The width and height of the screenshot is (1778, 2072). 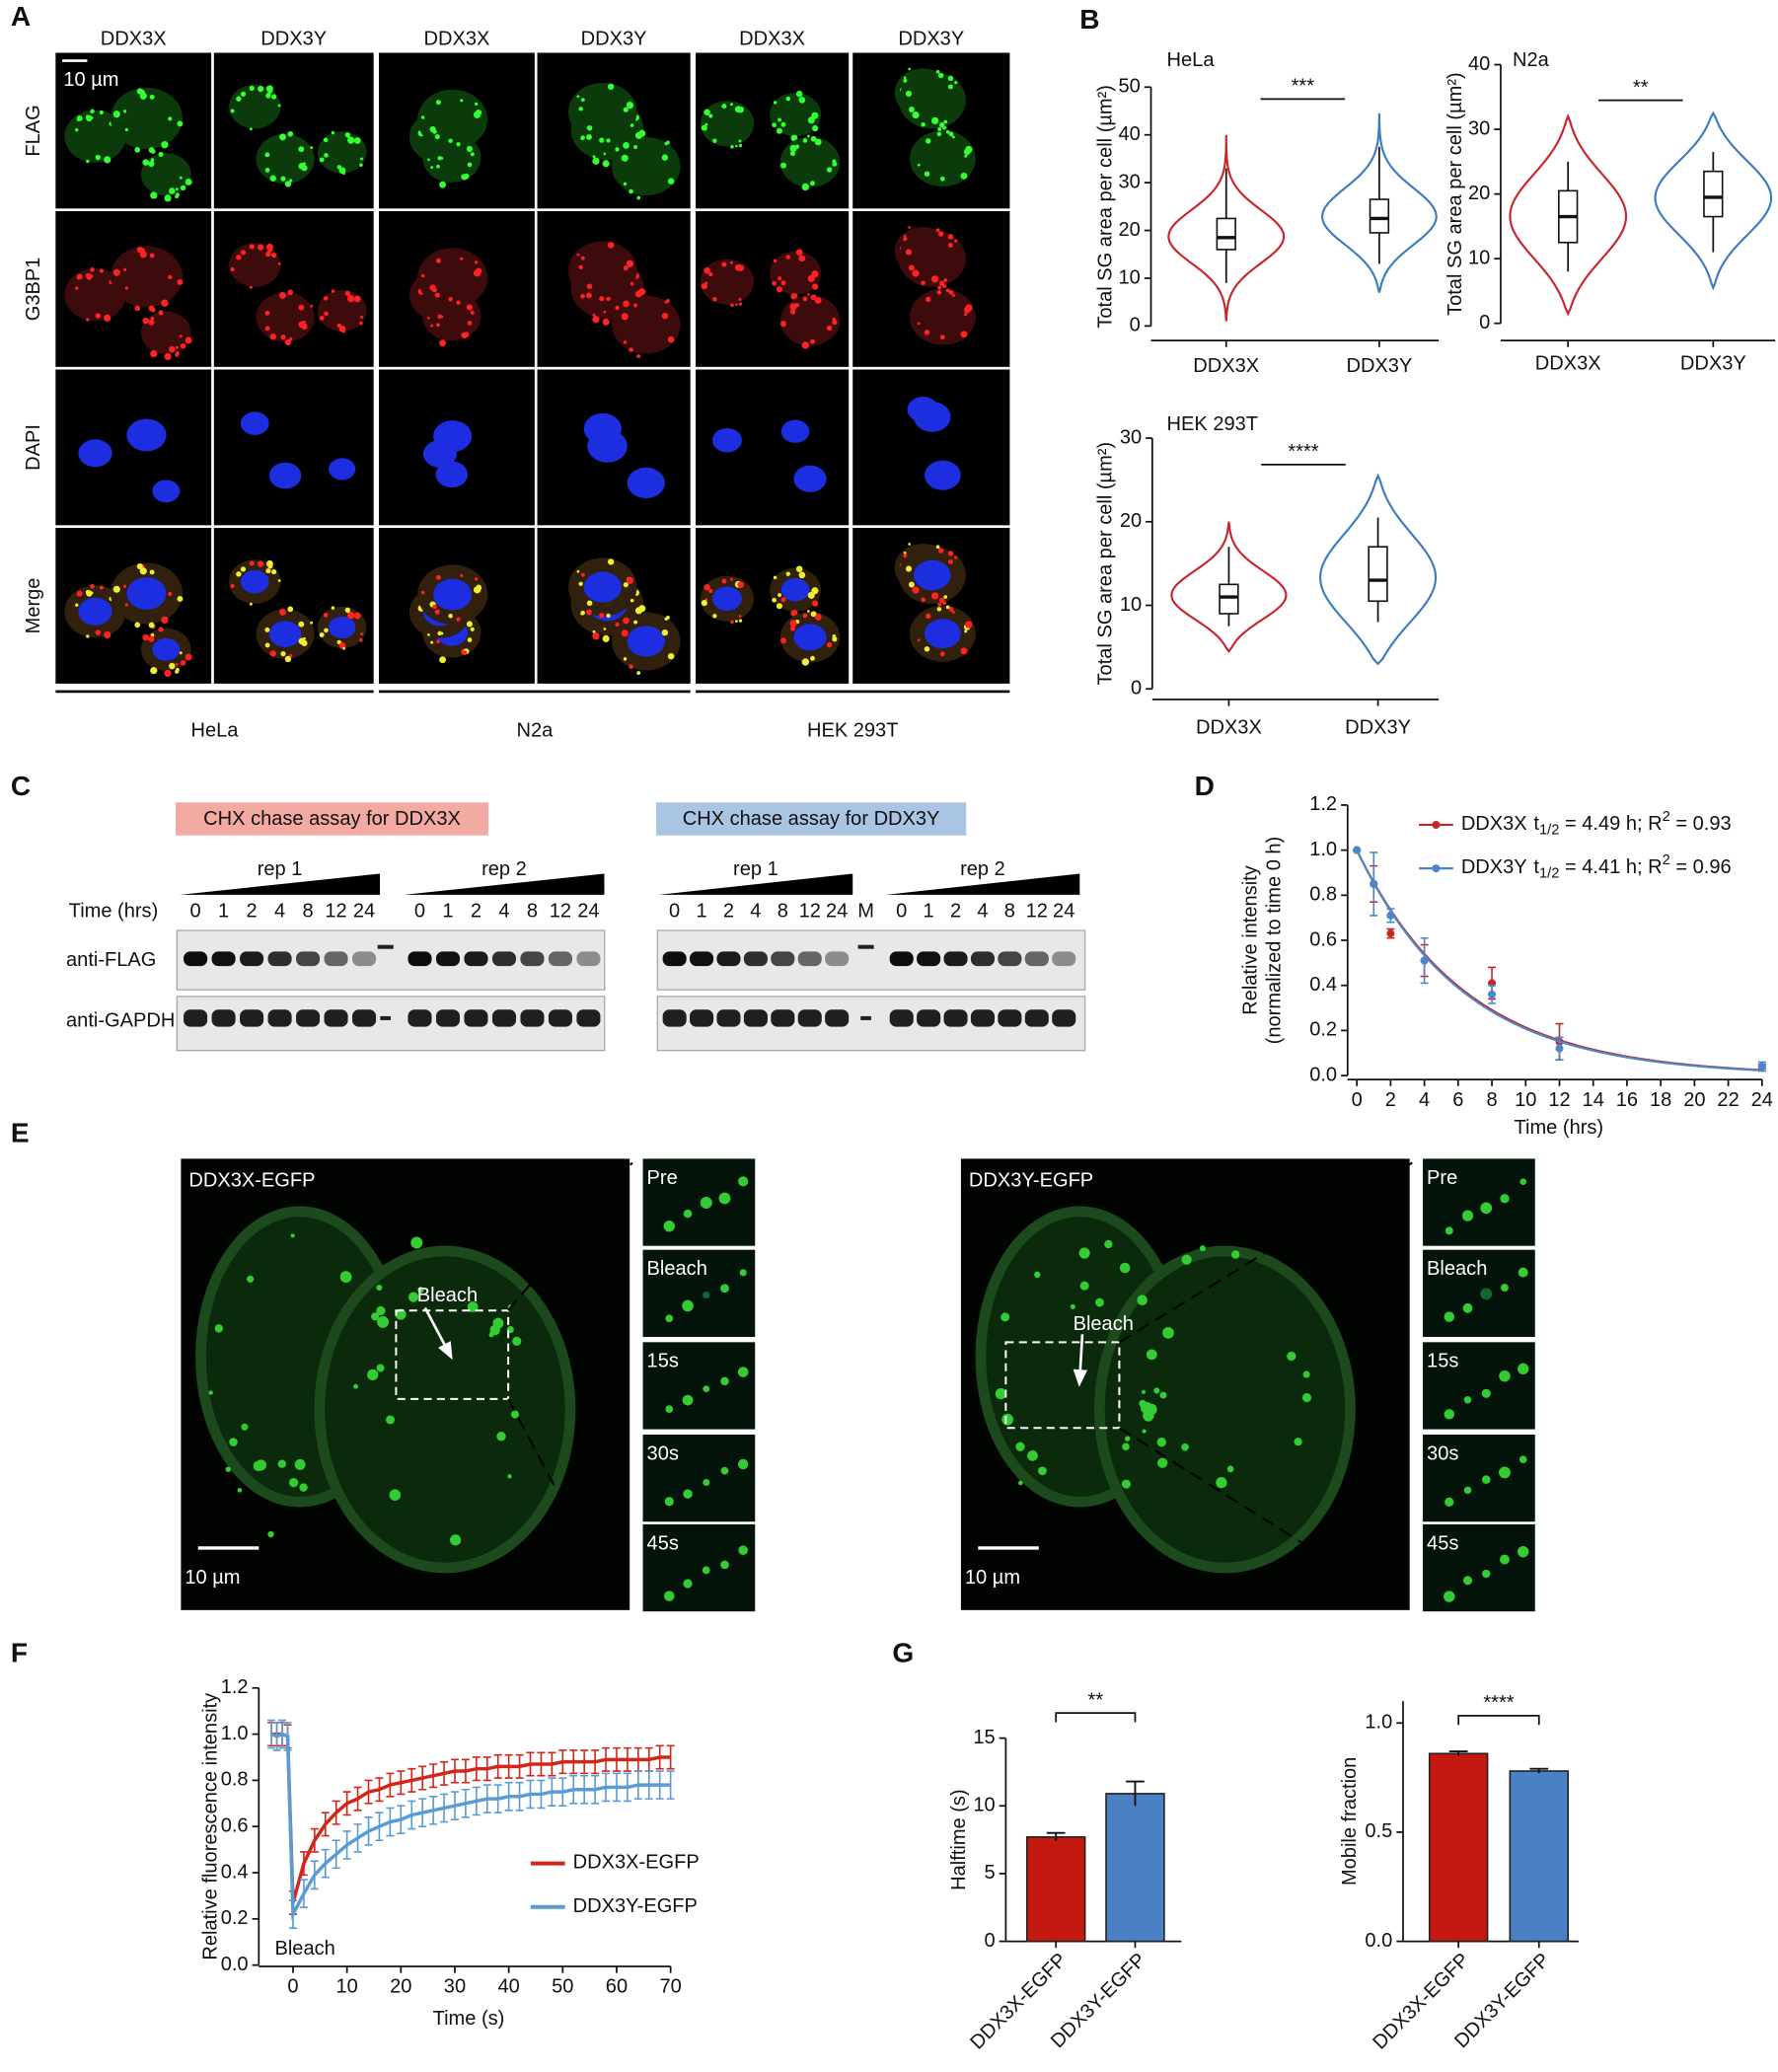 What do you see at coordinates (455, 1987) in the screenshot?
I see `x-tick-label: 30` at bounding box center [455, 1987].